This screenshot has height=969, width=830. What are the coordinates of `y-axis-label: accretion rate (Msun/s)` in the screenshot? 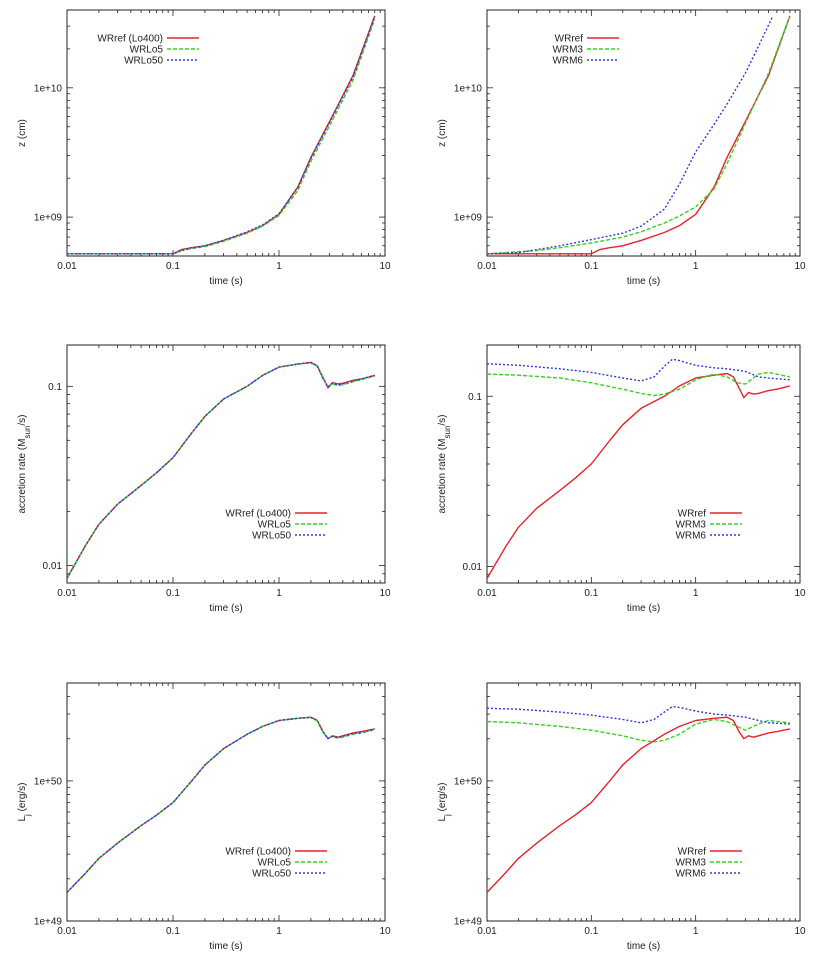 It's located at (444, 463).